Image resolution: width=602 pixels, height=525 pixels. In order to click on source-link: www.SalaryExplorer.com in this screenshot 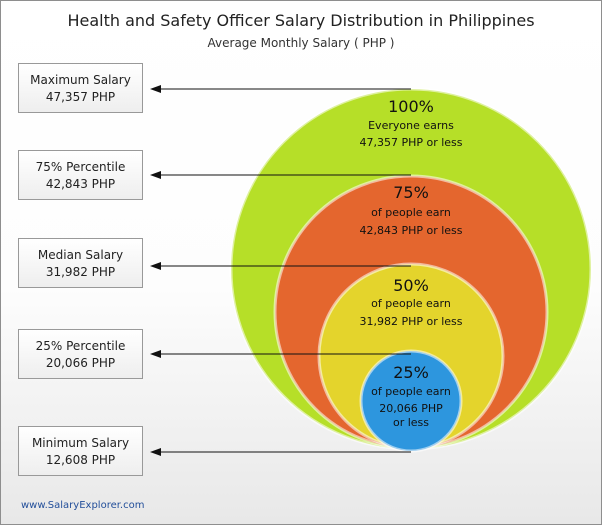, I will do `click(83, 505)`.